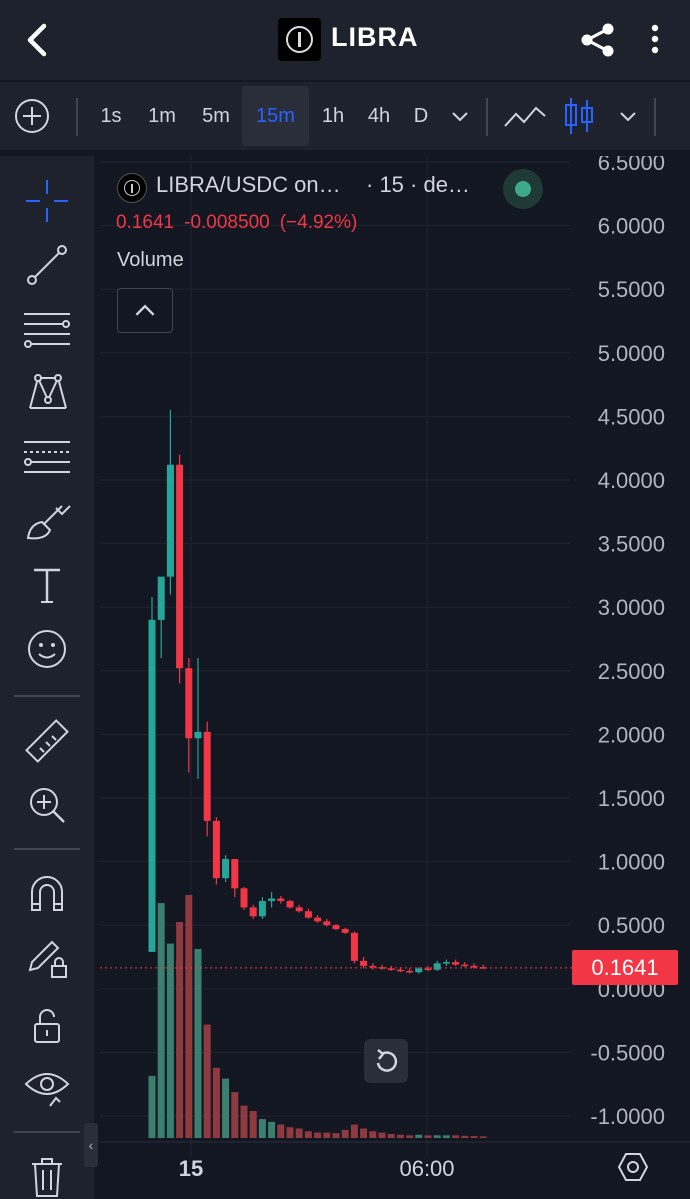  What do you see at coordinates (47, 329) in the screenshot?
I see `horizontal-lines-icon` at bounding box center [47, 329].